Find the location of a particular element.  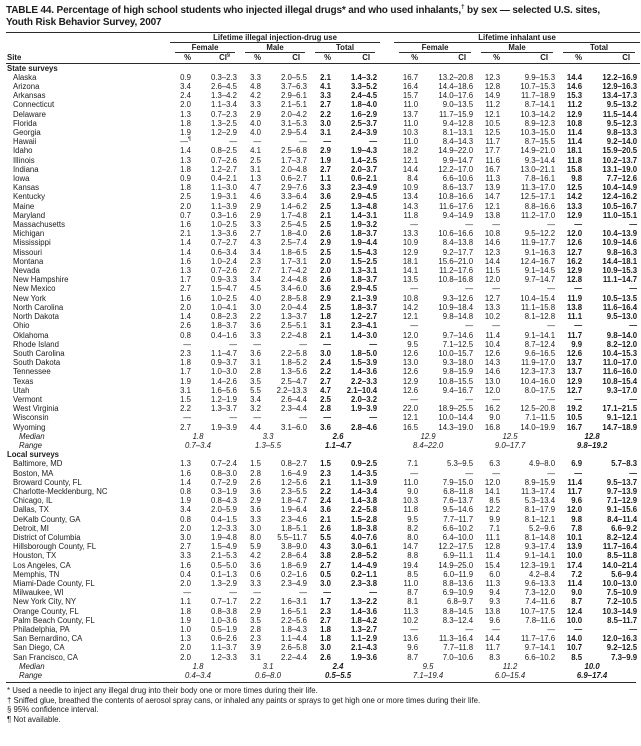

value-cell: 8.5 is located at coordinates (577, 657).